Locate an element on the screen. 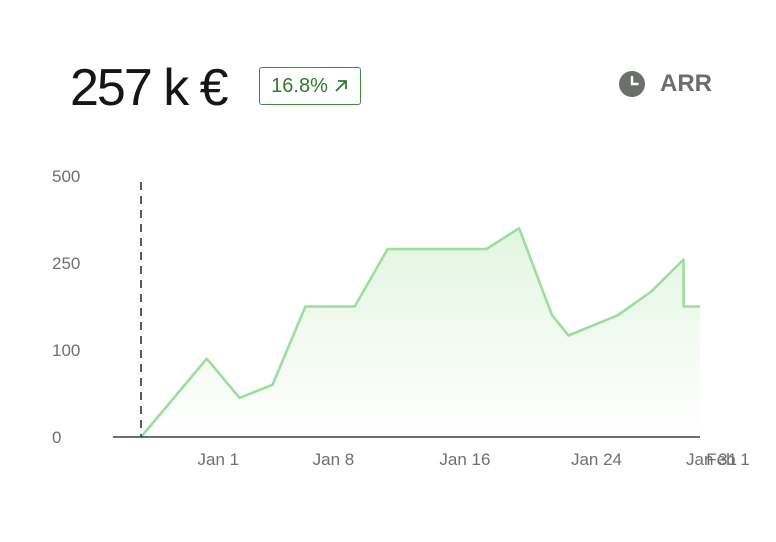  x-tick-label: Jan 31 is located at coordinates (711, 459).